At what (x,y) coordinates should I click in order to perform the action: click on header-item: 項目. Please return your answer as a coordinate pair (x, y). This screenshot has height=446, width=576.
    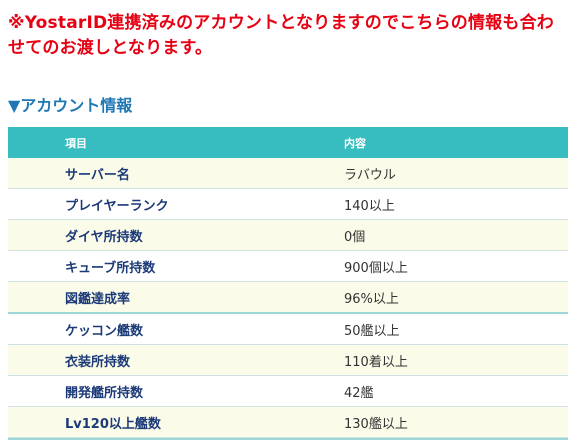
    Looking at the image, I should click on (76, 143).